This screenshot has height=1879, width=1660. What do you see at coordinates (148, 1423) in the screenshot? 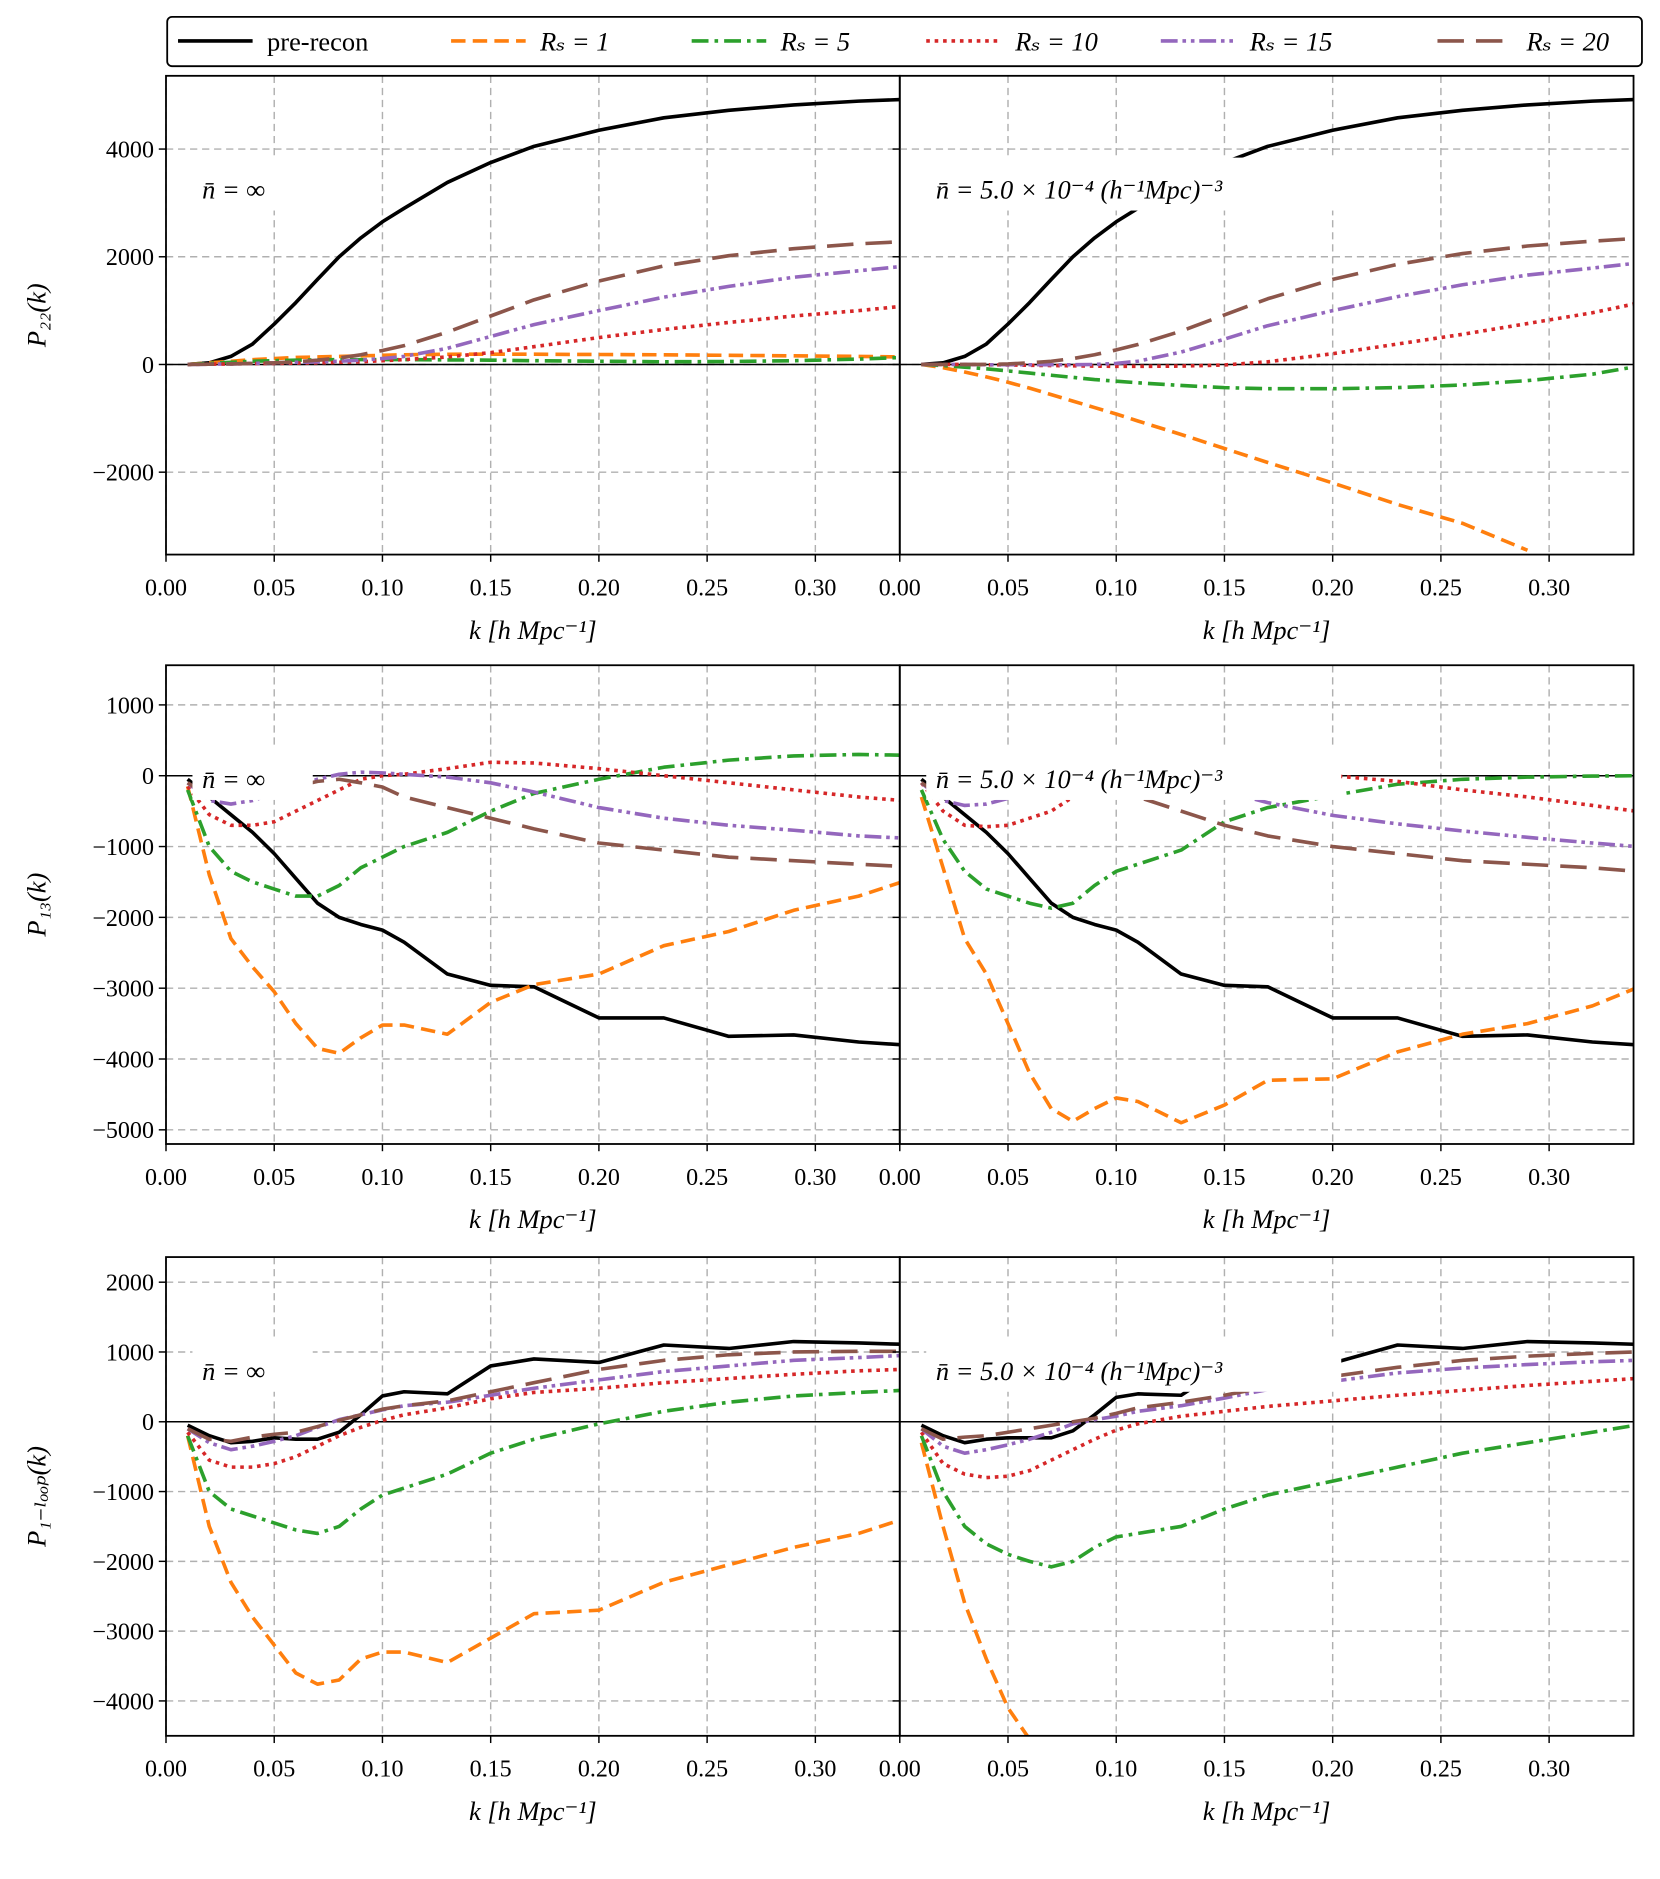
I see `y-tick-label: 0` at bounding box center [148, 1423].